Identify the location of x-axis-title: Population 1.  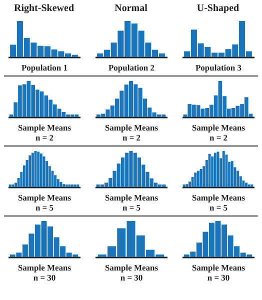
(44, 67).